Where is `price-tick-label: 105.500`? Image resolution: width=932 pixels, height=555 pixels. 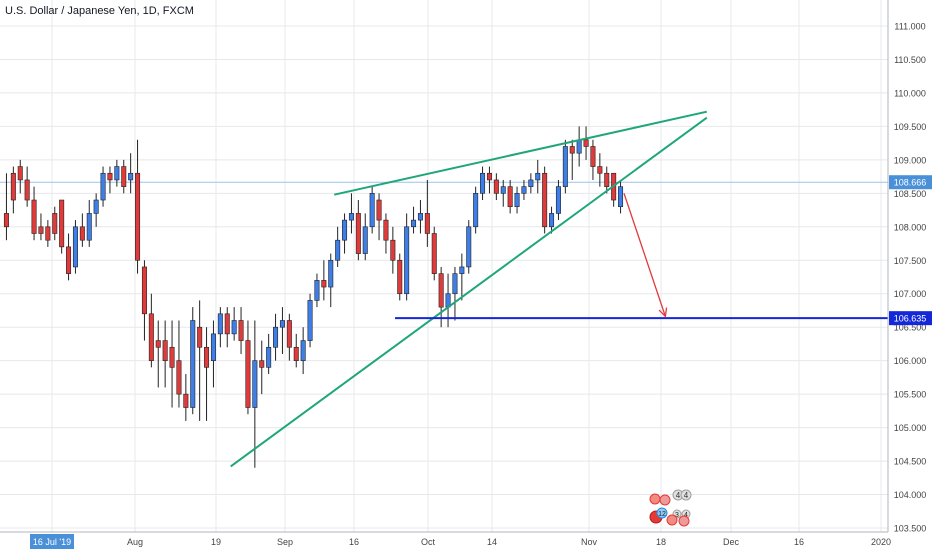
price-tick-label: 105.500 is located at coordinates (910, 395).